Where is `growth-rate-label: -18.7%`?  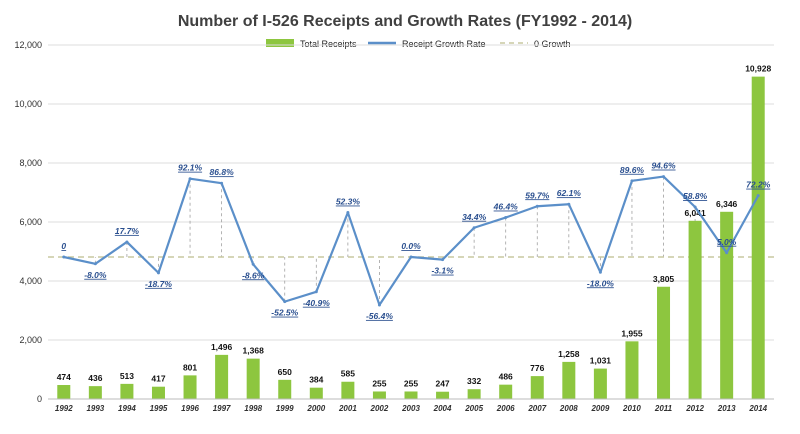 growth-rate-label: -18.7% is located at coordinates (158, 284).